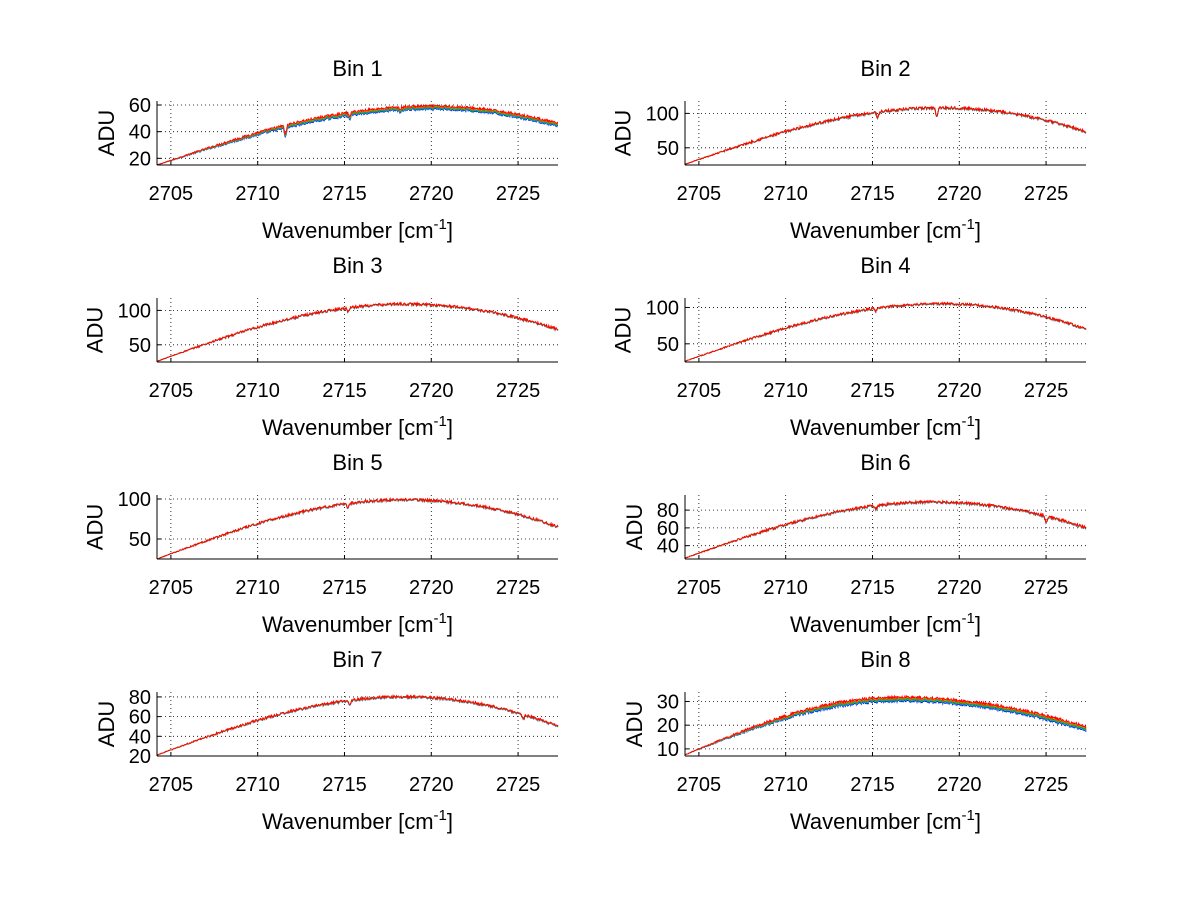 This screenshot has height=901, width=1200. Describe the element at coordinates (668, 702) in the screenshot. I see `y-tick-label: 30` at that location.